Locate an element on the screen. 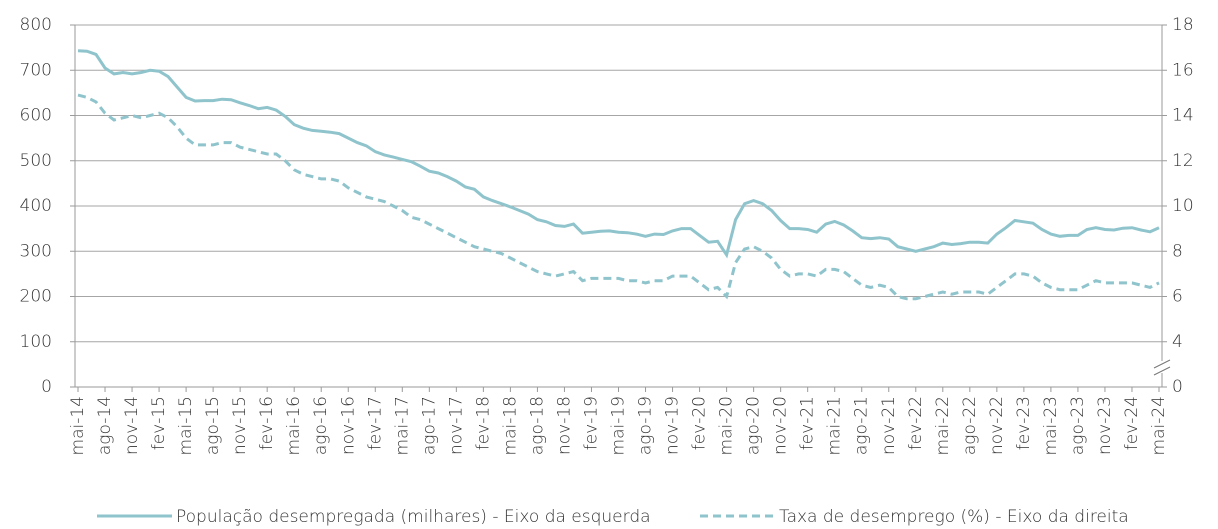 The width and height of the screenshot is (1218, 529). x-tick-label: fev-17 is located at coordinates (375, 423).